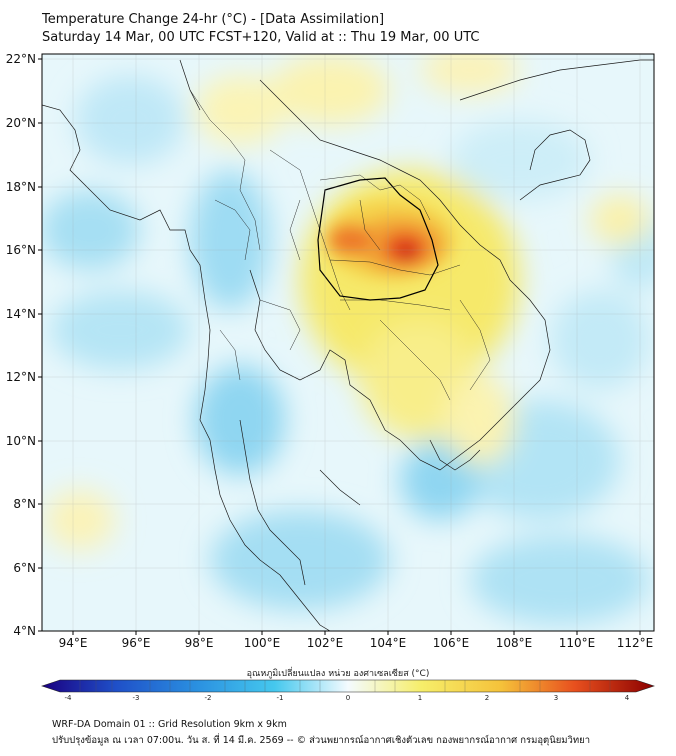 Image resolution: width=676 pixels, height=756 pixels. What do you see at coordinates (21, 441) in the screenshot?
I see `lat-label-10: 10°N` at bounding box center [21, 441].